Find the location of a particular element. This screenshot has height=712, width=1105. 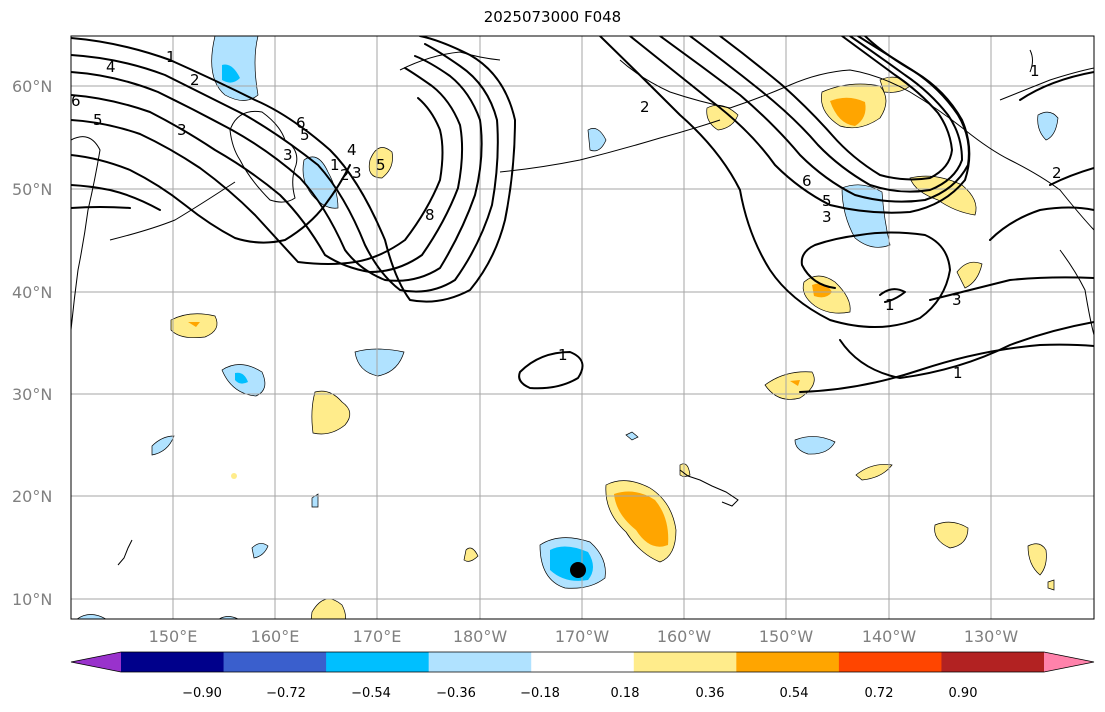

colorbar-label: 0.72 is located at coordinates (879, 693).